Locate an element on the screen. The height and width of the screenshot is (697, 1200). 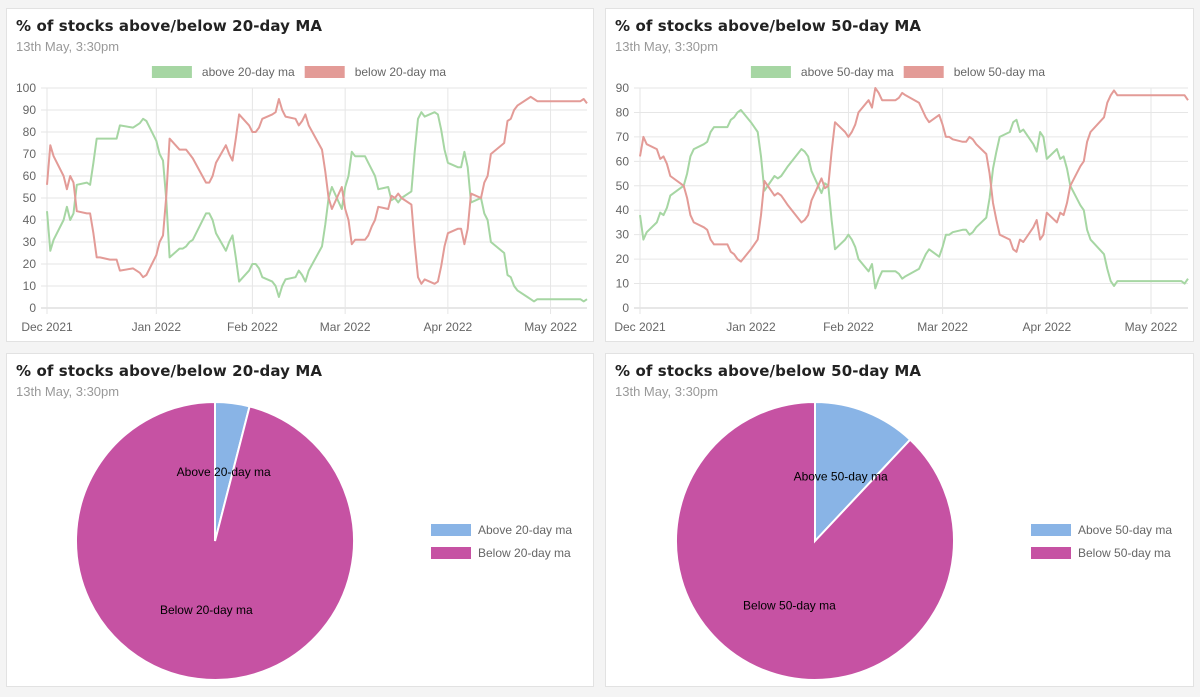
legend-label: Above 50-day ma is located at coordinates (1125, 530).